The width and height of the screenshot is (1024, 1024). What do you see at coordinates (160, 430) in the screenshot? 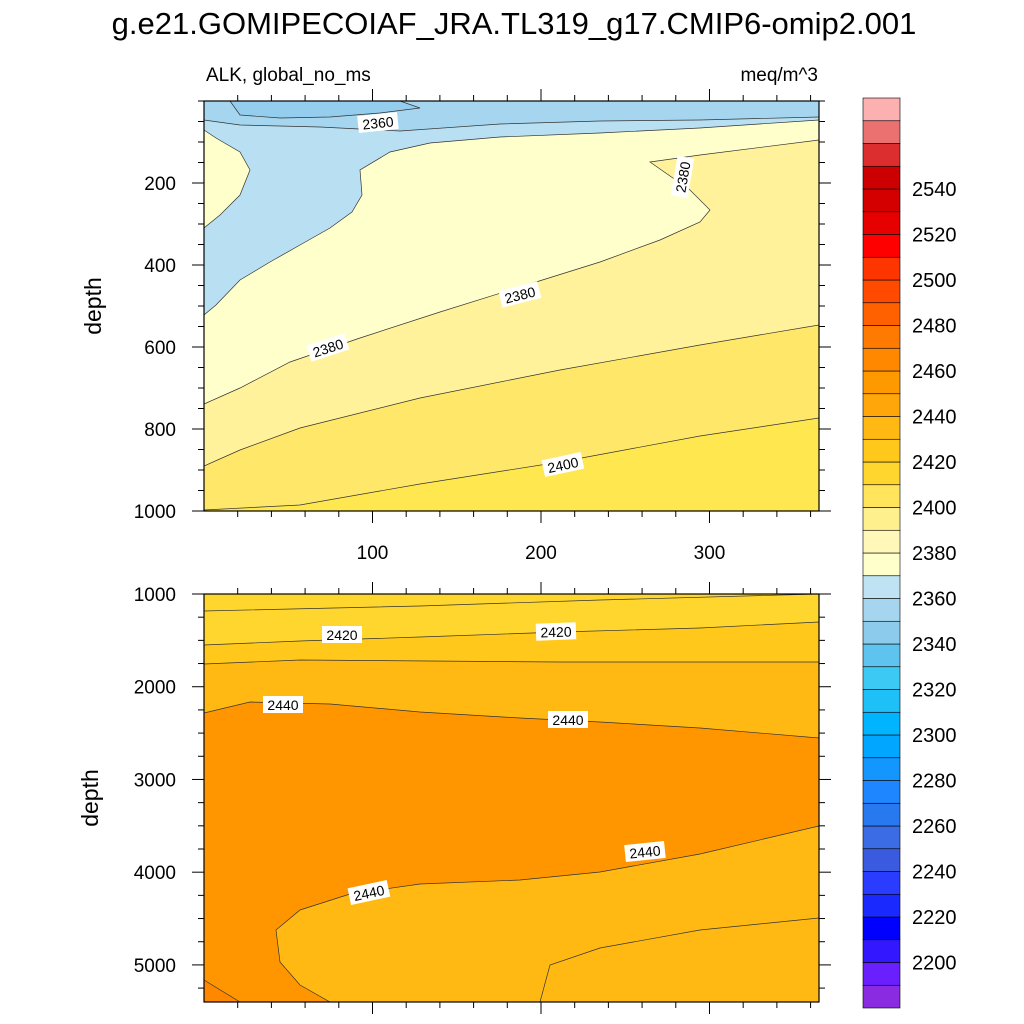
I see `y-tick-label: 800` at bounding box center [160, 430].